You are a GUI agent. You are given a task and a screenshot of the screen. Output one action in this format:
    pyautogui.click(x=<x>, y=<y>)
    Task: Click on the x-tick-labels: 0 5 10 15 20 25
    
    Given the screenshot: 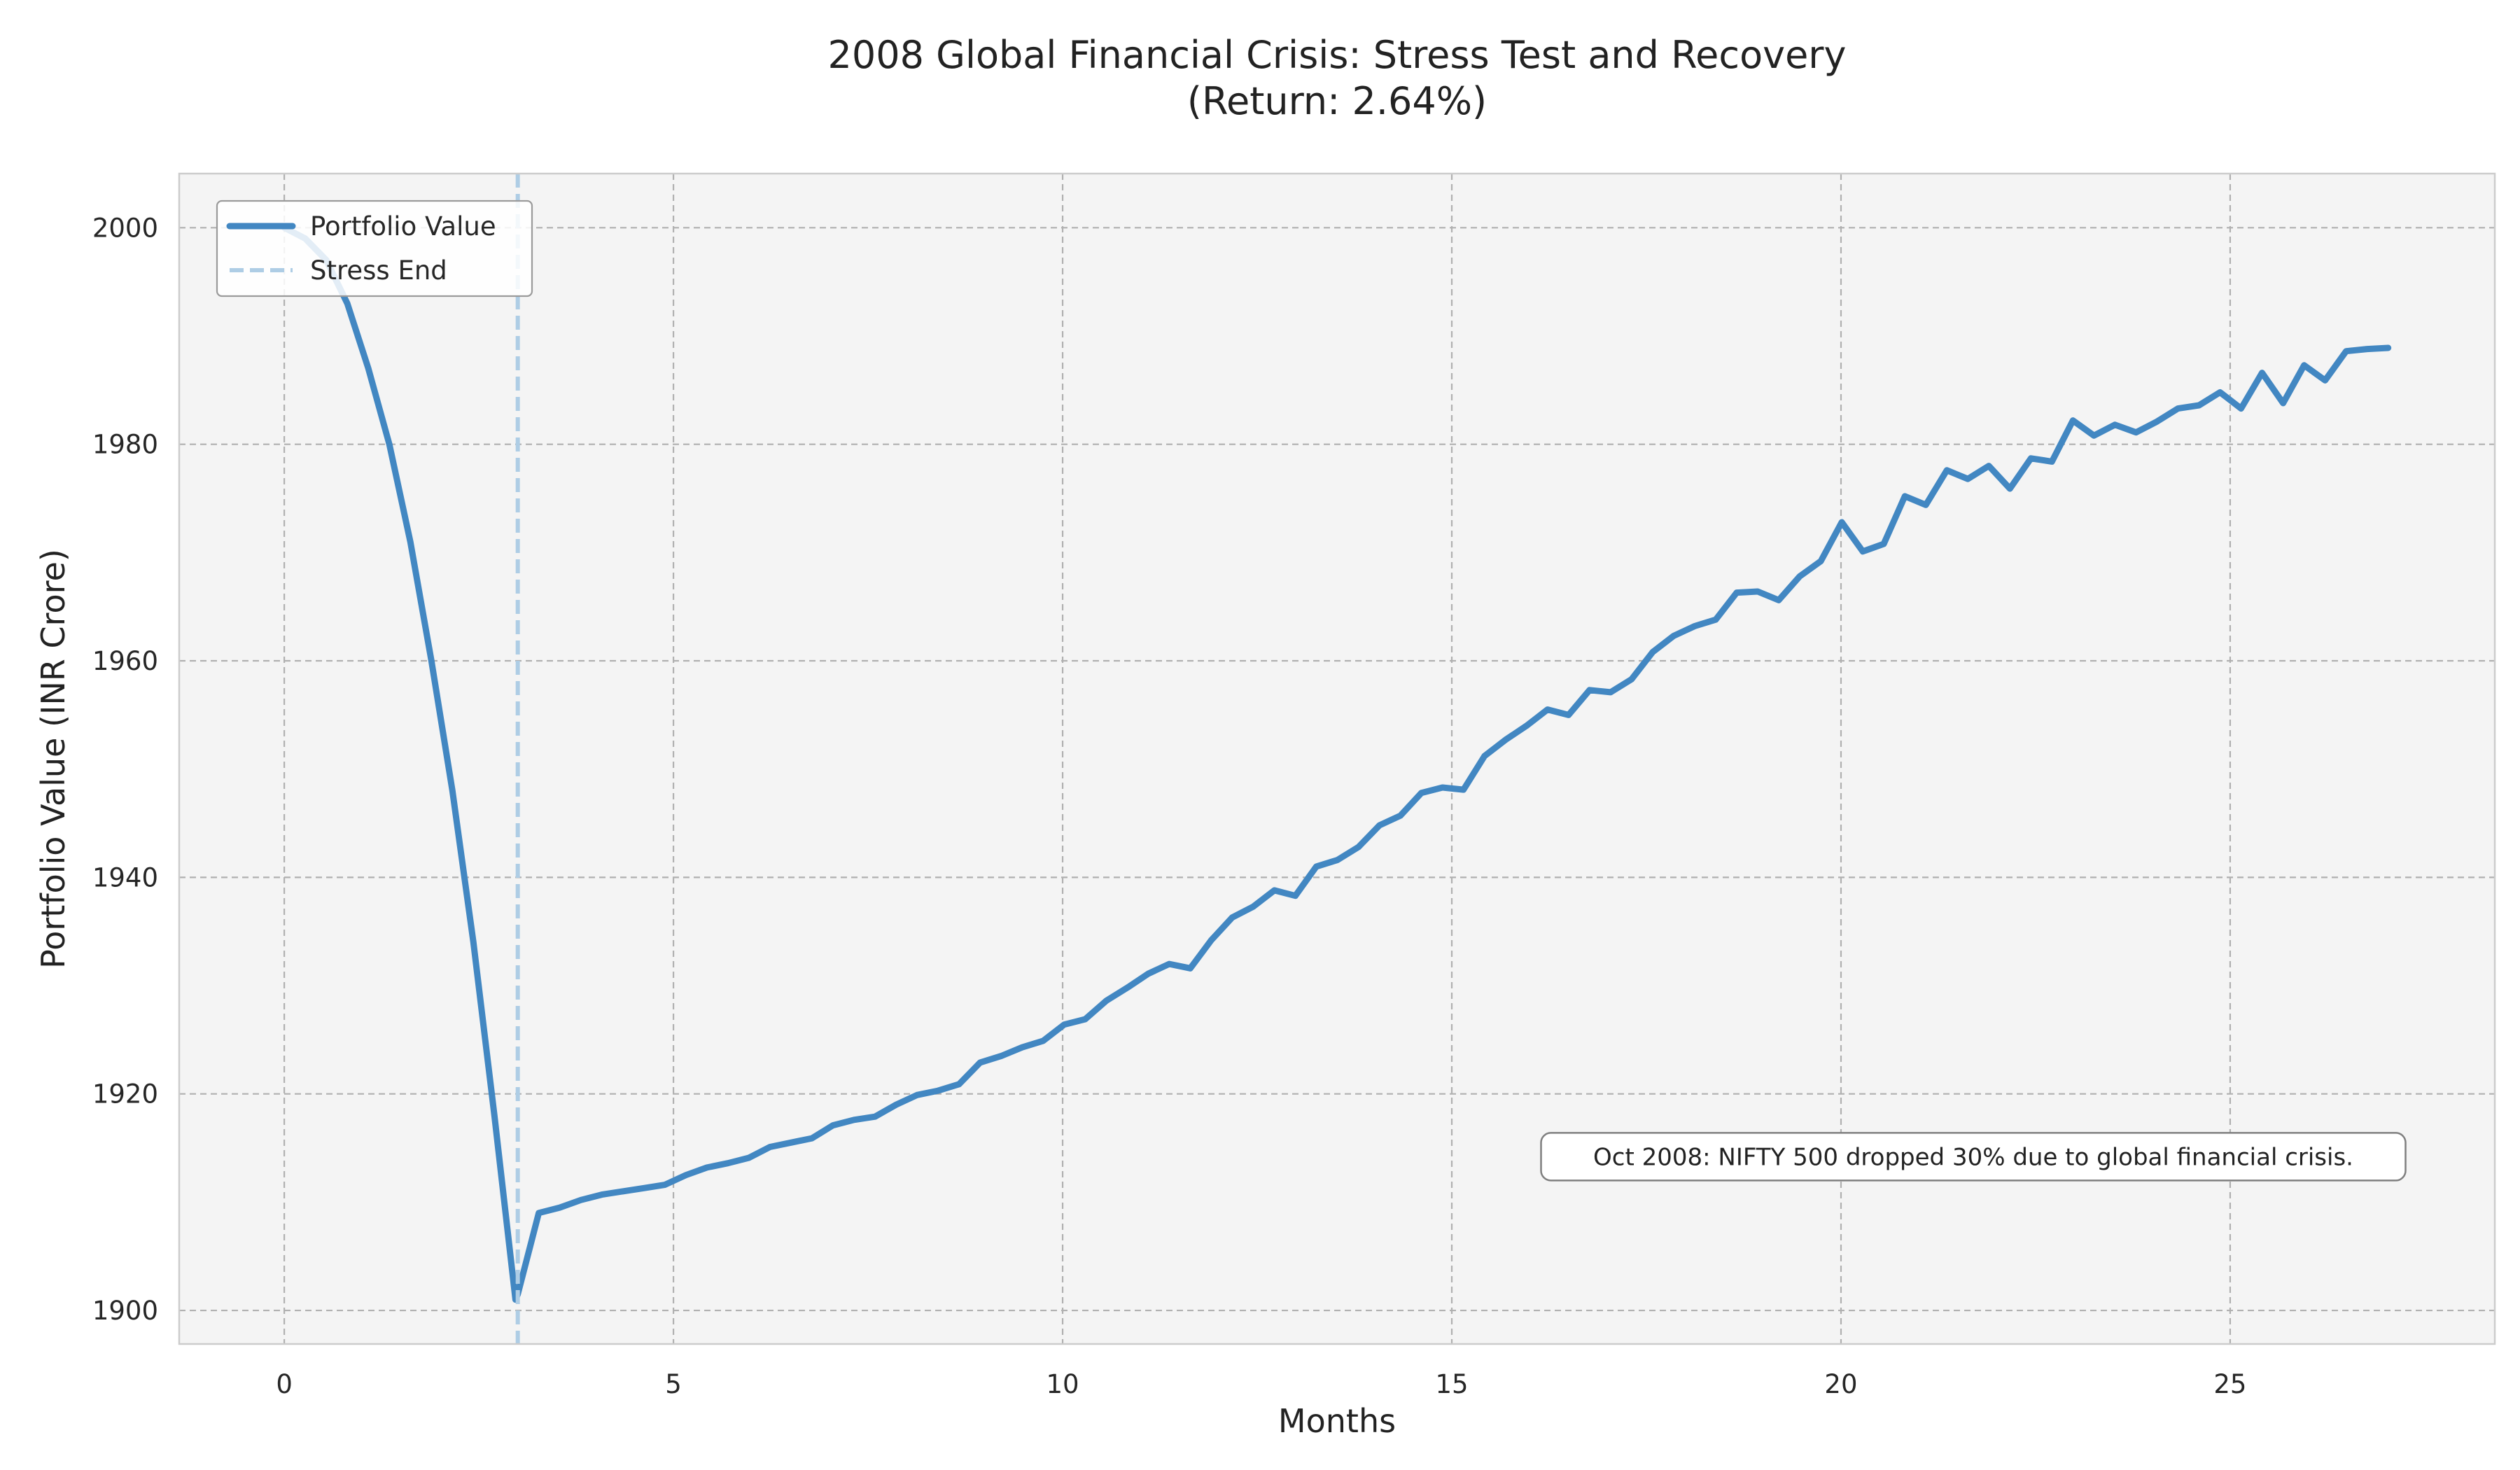 What is the action you would take?
    pyautogui.click(x=1261, y=1384)
    